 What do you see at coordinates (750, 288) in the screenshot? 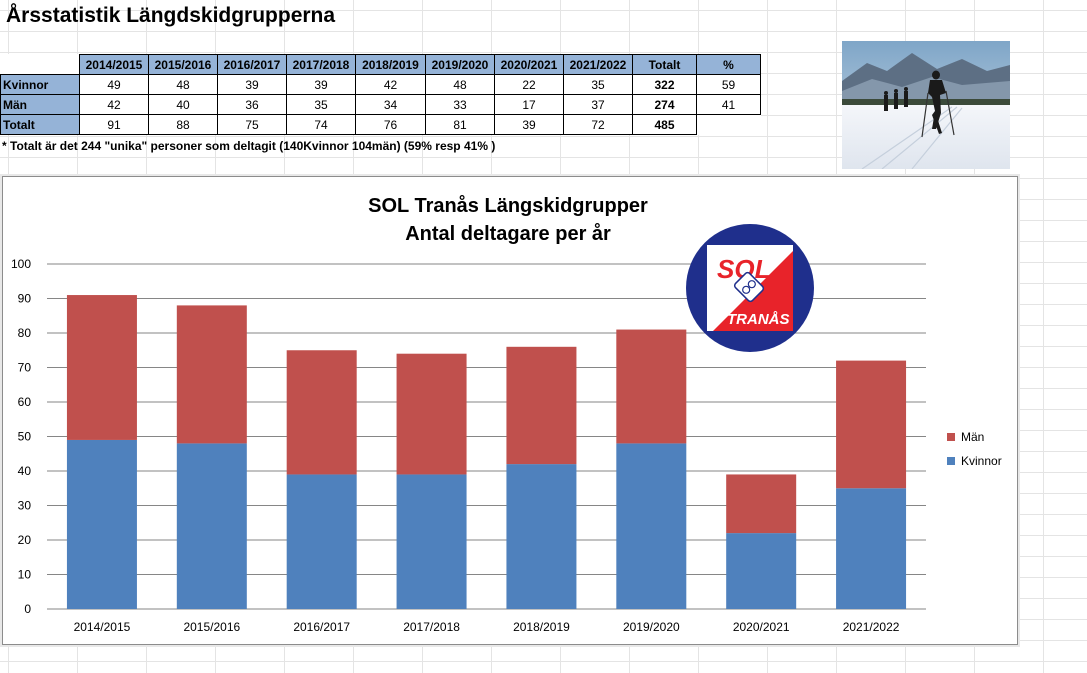
I see `sol-tranas-logo: SOL TRANÅS` at bounding box center [750, 288].